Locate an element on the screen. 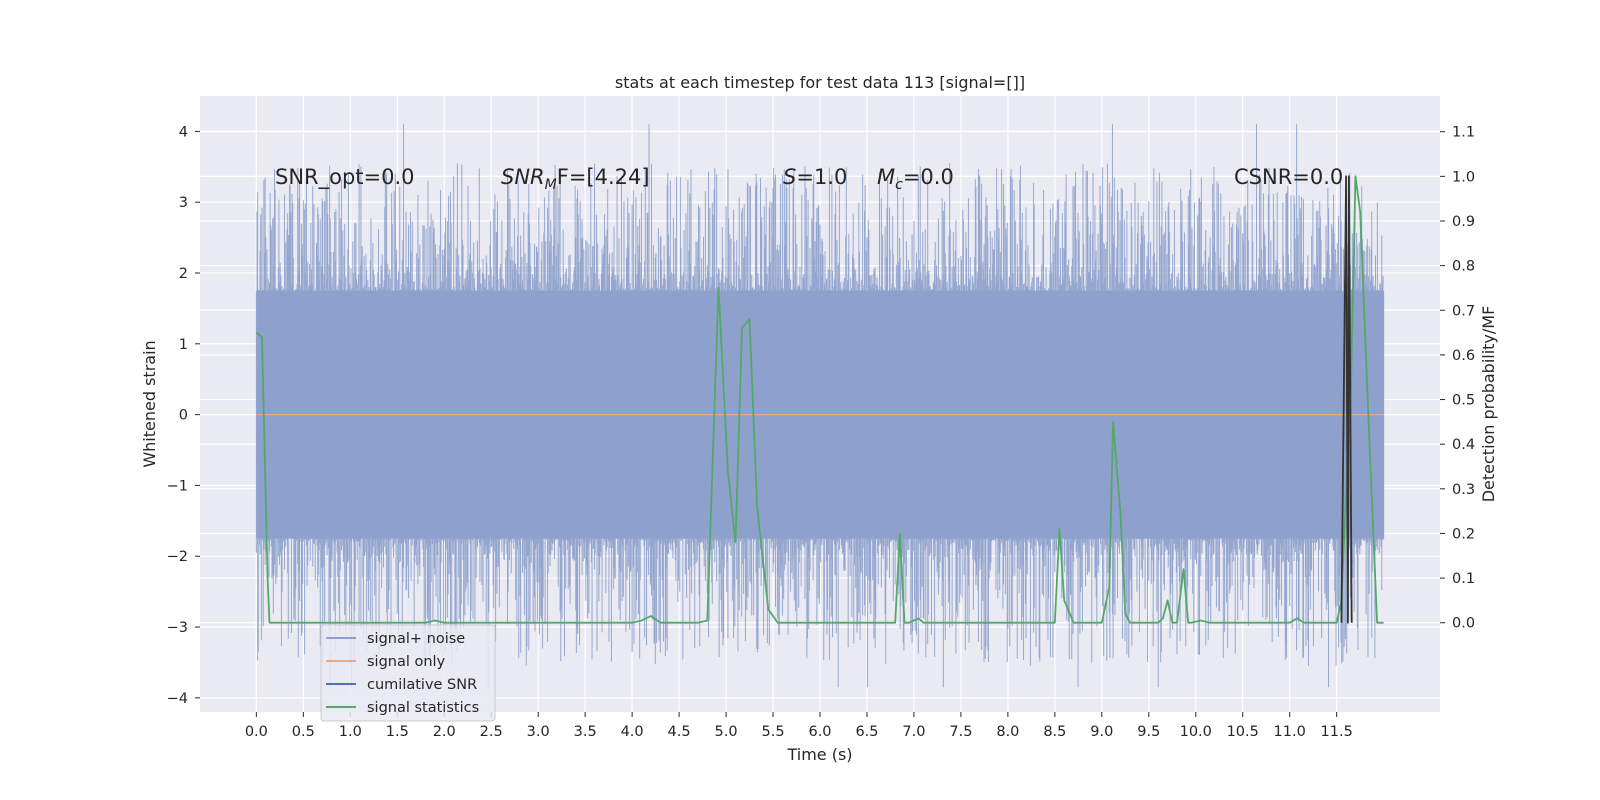 The height and width of the screenshot is (800, 1600). x-tick-label: 7.0 is located at coordinates (913, 732).